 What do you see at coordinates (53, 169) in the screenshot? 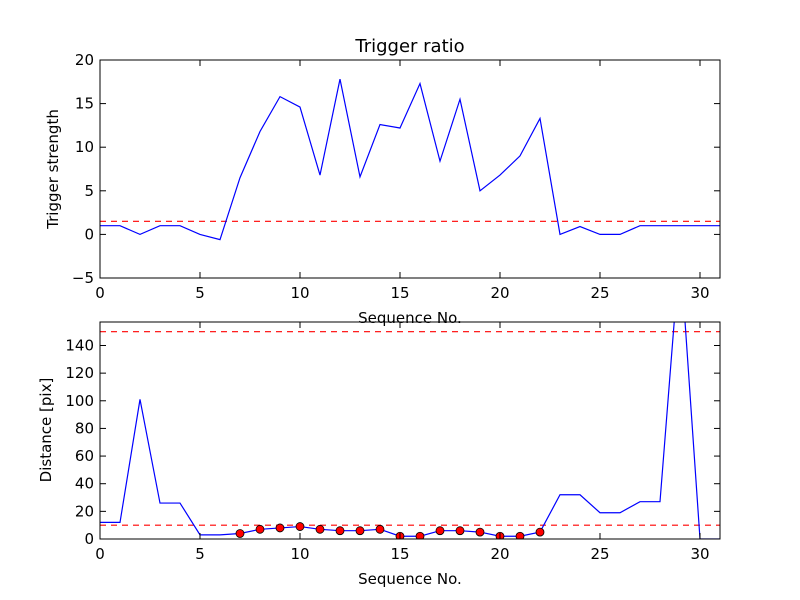
I see `y-axis-label: Trigger strength` at bounding box center [53, 169].